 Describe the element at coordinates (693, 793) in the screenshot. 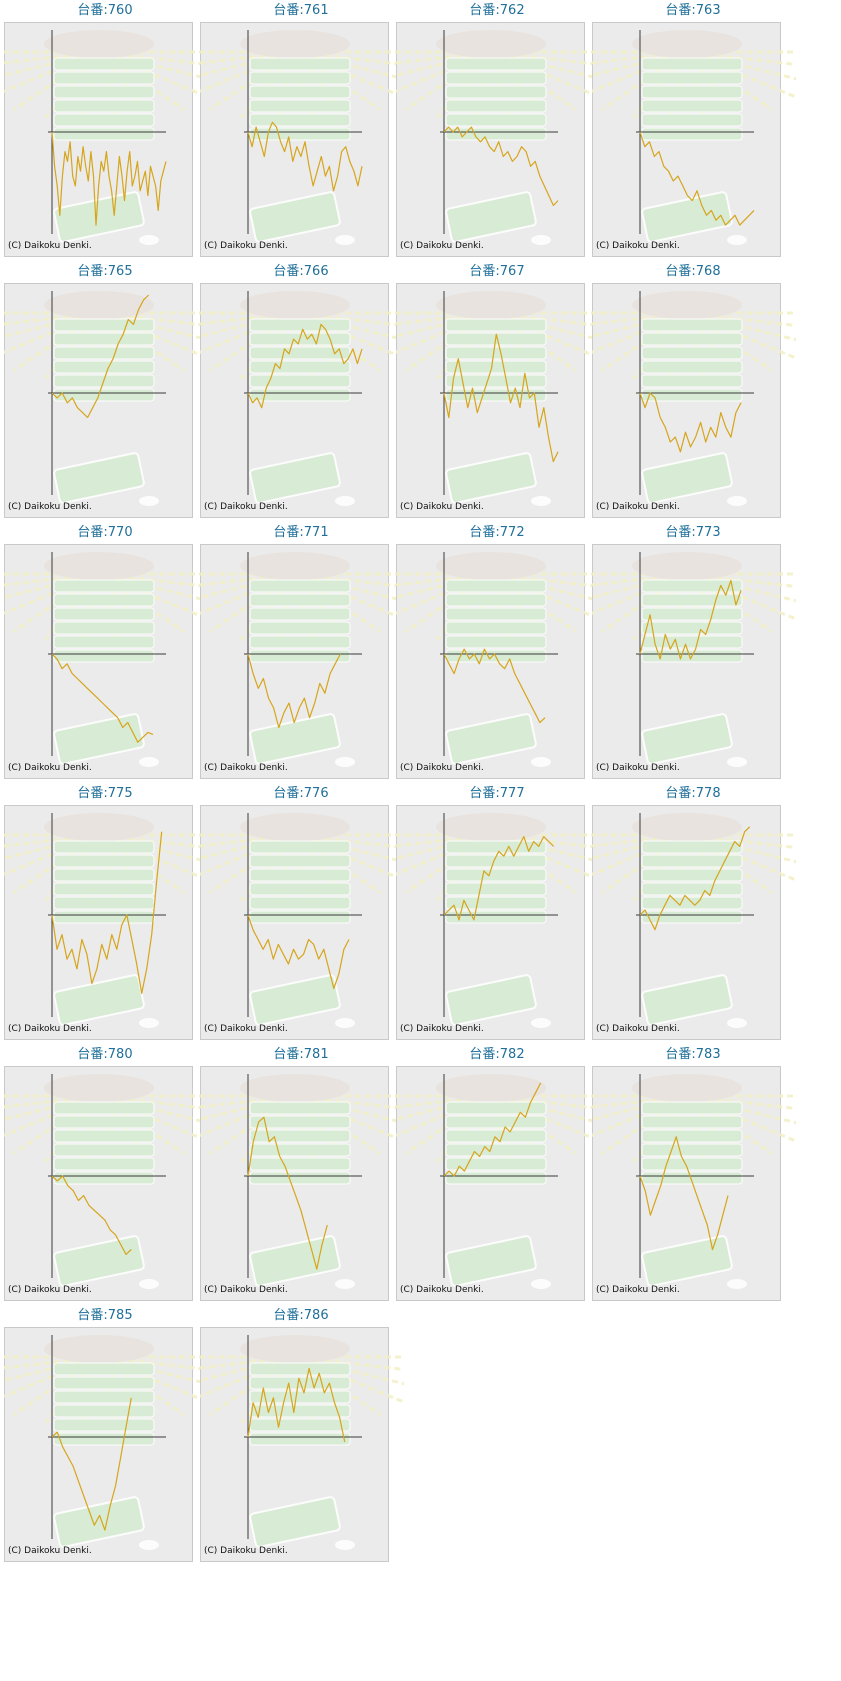

I see `machine-number-link: 台番:778` at that location.